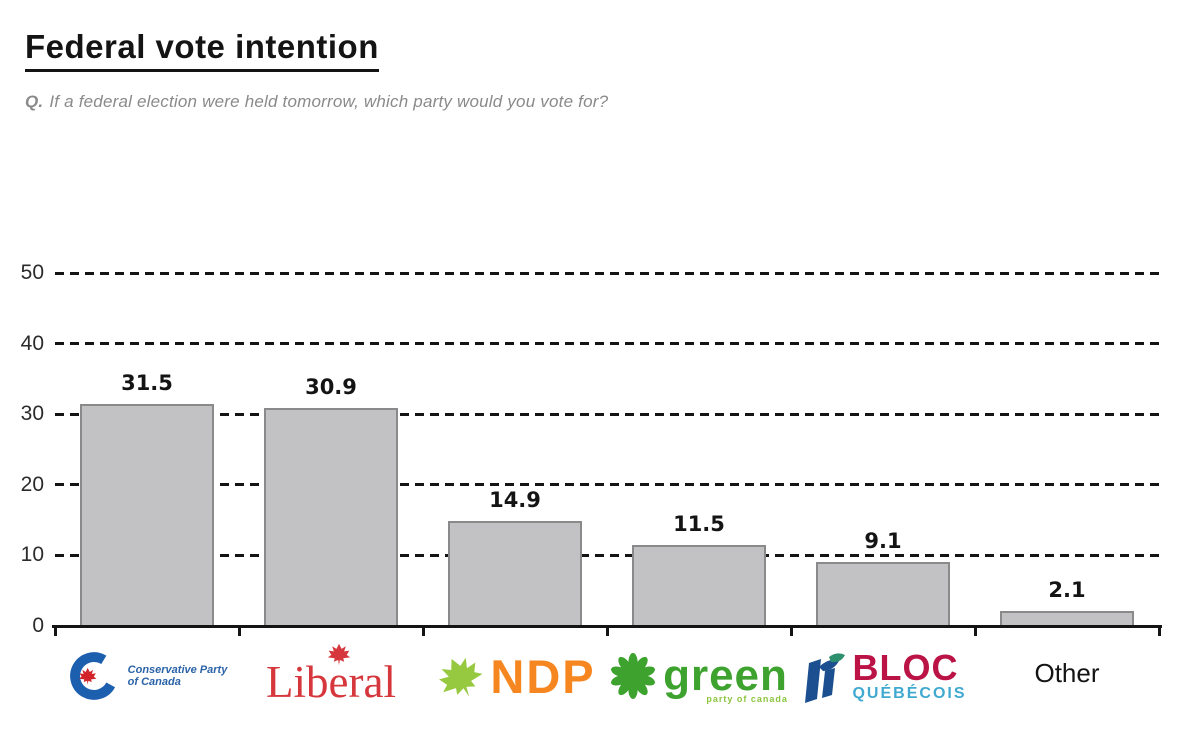 This screenshot has width=1180, height=743. Describe the element at coordinates (202, 50) in the screenshot. I see `page-title: Federal vote intention` at that location.